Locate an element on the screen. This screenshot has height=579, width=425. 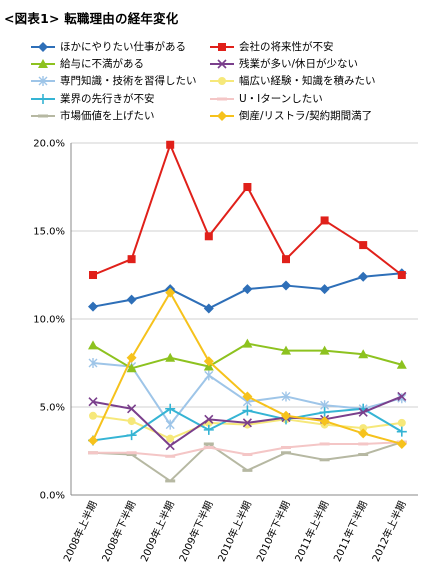
y-tick-label: 10.0% is located at coordinates (49, 320).